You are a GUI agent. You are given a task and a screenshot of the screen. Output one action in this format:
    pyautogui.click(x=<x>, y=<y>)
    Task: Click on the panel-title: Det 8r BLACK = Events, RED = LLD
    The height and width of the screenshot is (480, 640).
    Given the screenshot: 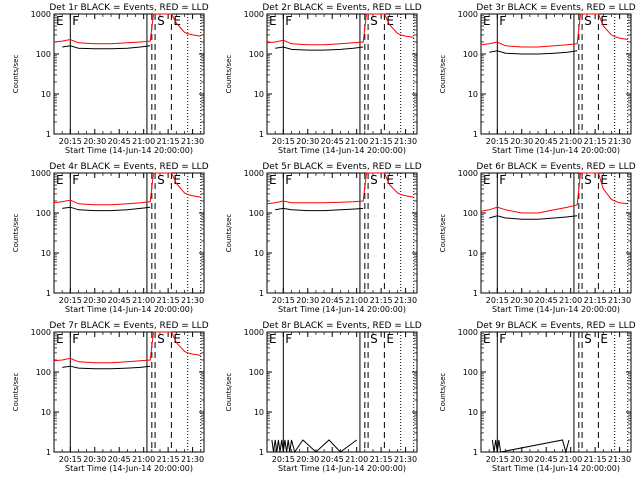 What is the action you would take?
    pyautogui.click(x=341, y=326)
    